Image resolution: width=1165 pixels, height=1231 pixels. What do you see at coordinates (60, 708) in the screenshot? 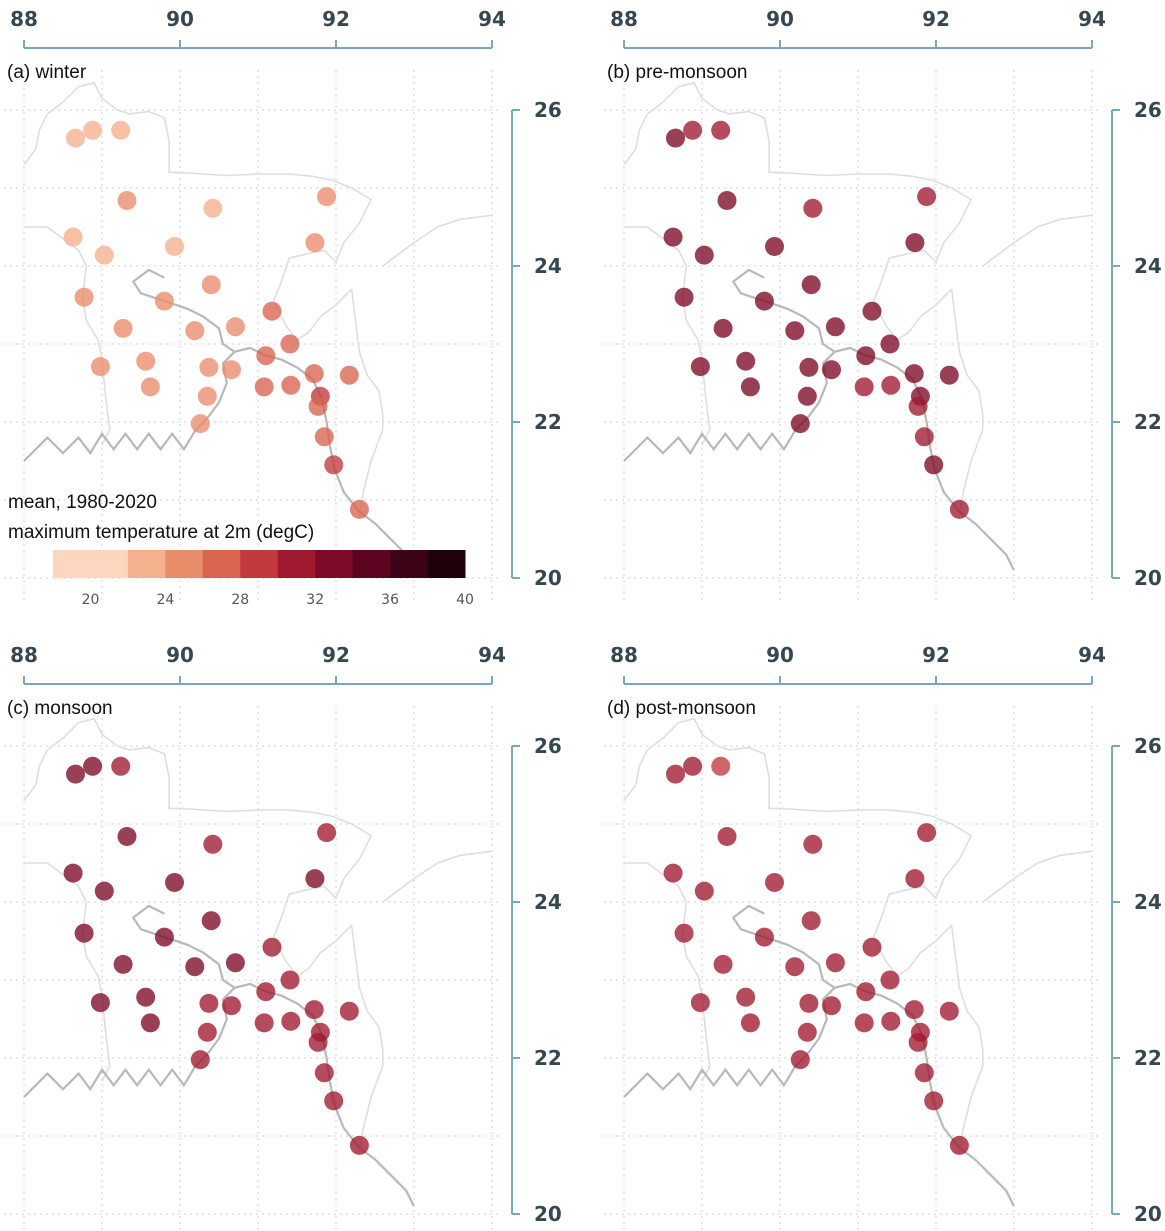
I see `panel-title: (c) monsoon` at bounding box center [60, 708].